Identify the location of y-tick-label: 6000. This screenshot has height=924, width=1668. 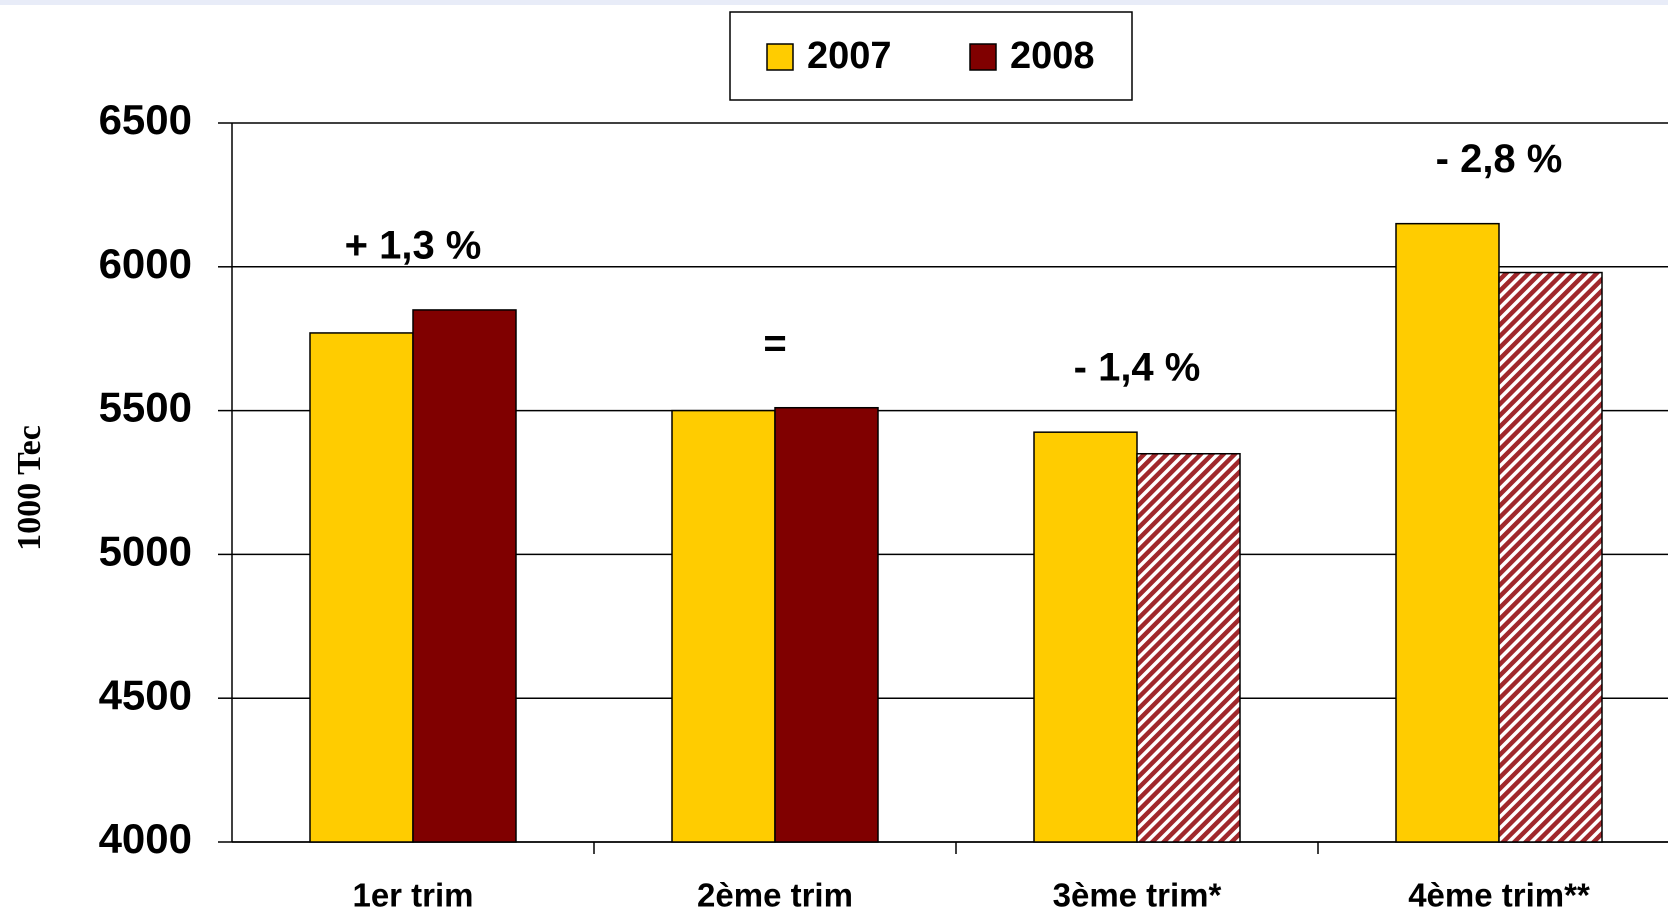
(145, 263).